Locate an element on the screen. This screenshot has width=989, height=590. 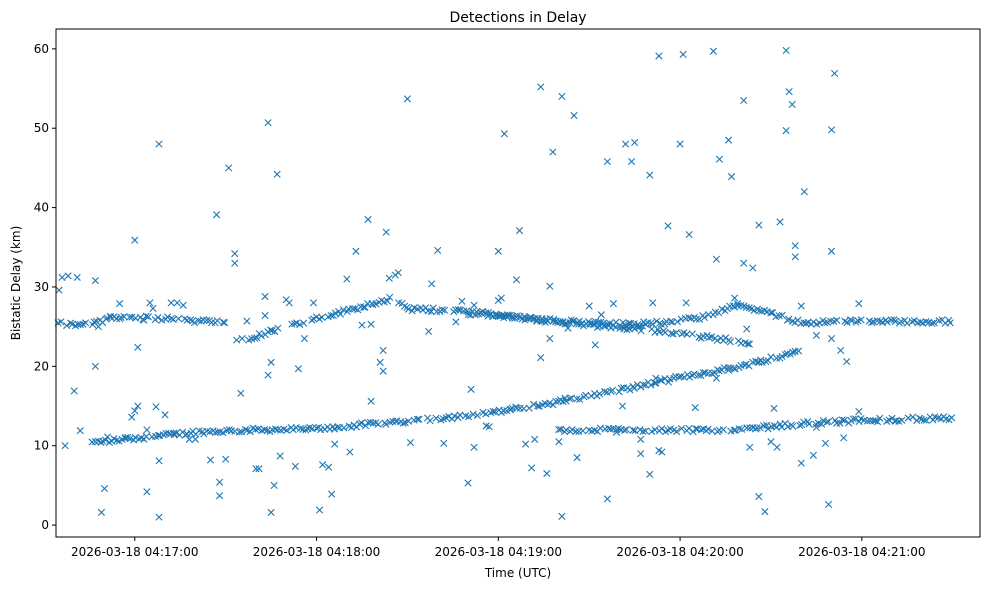
x-tick-label: 2026-03-18 04:19:00 is located at coordinates (498, 552).